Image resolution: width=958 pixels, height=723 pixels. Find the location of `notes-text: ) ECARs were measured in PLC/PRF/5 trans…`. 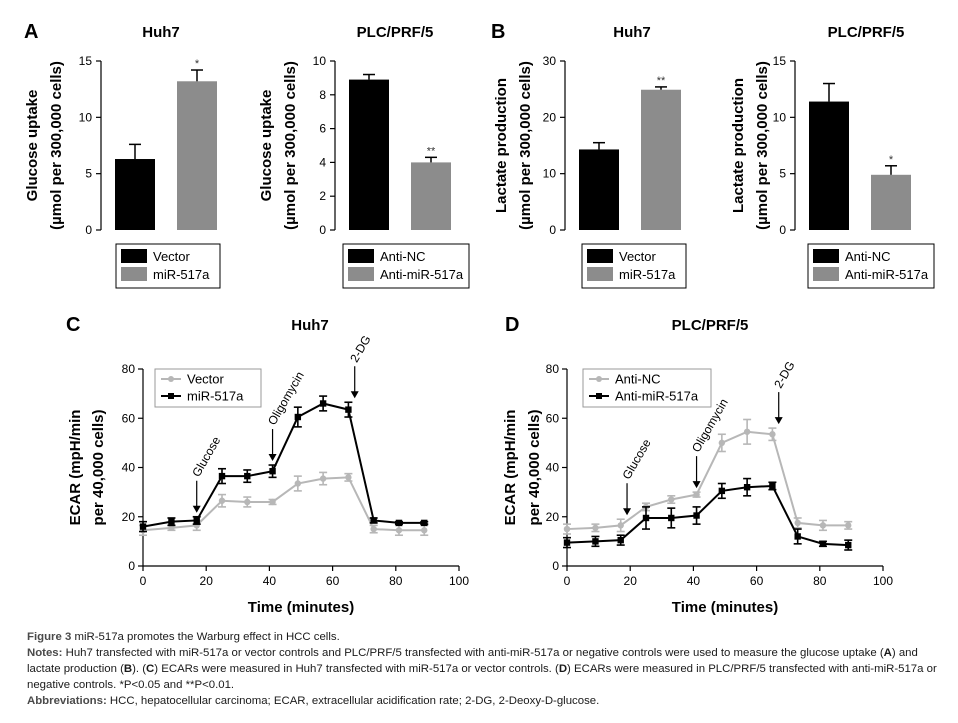

notes-text: ) ECARs were measured in PLC/PRF/5 trans… is located at coordinates (482, 677).